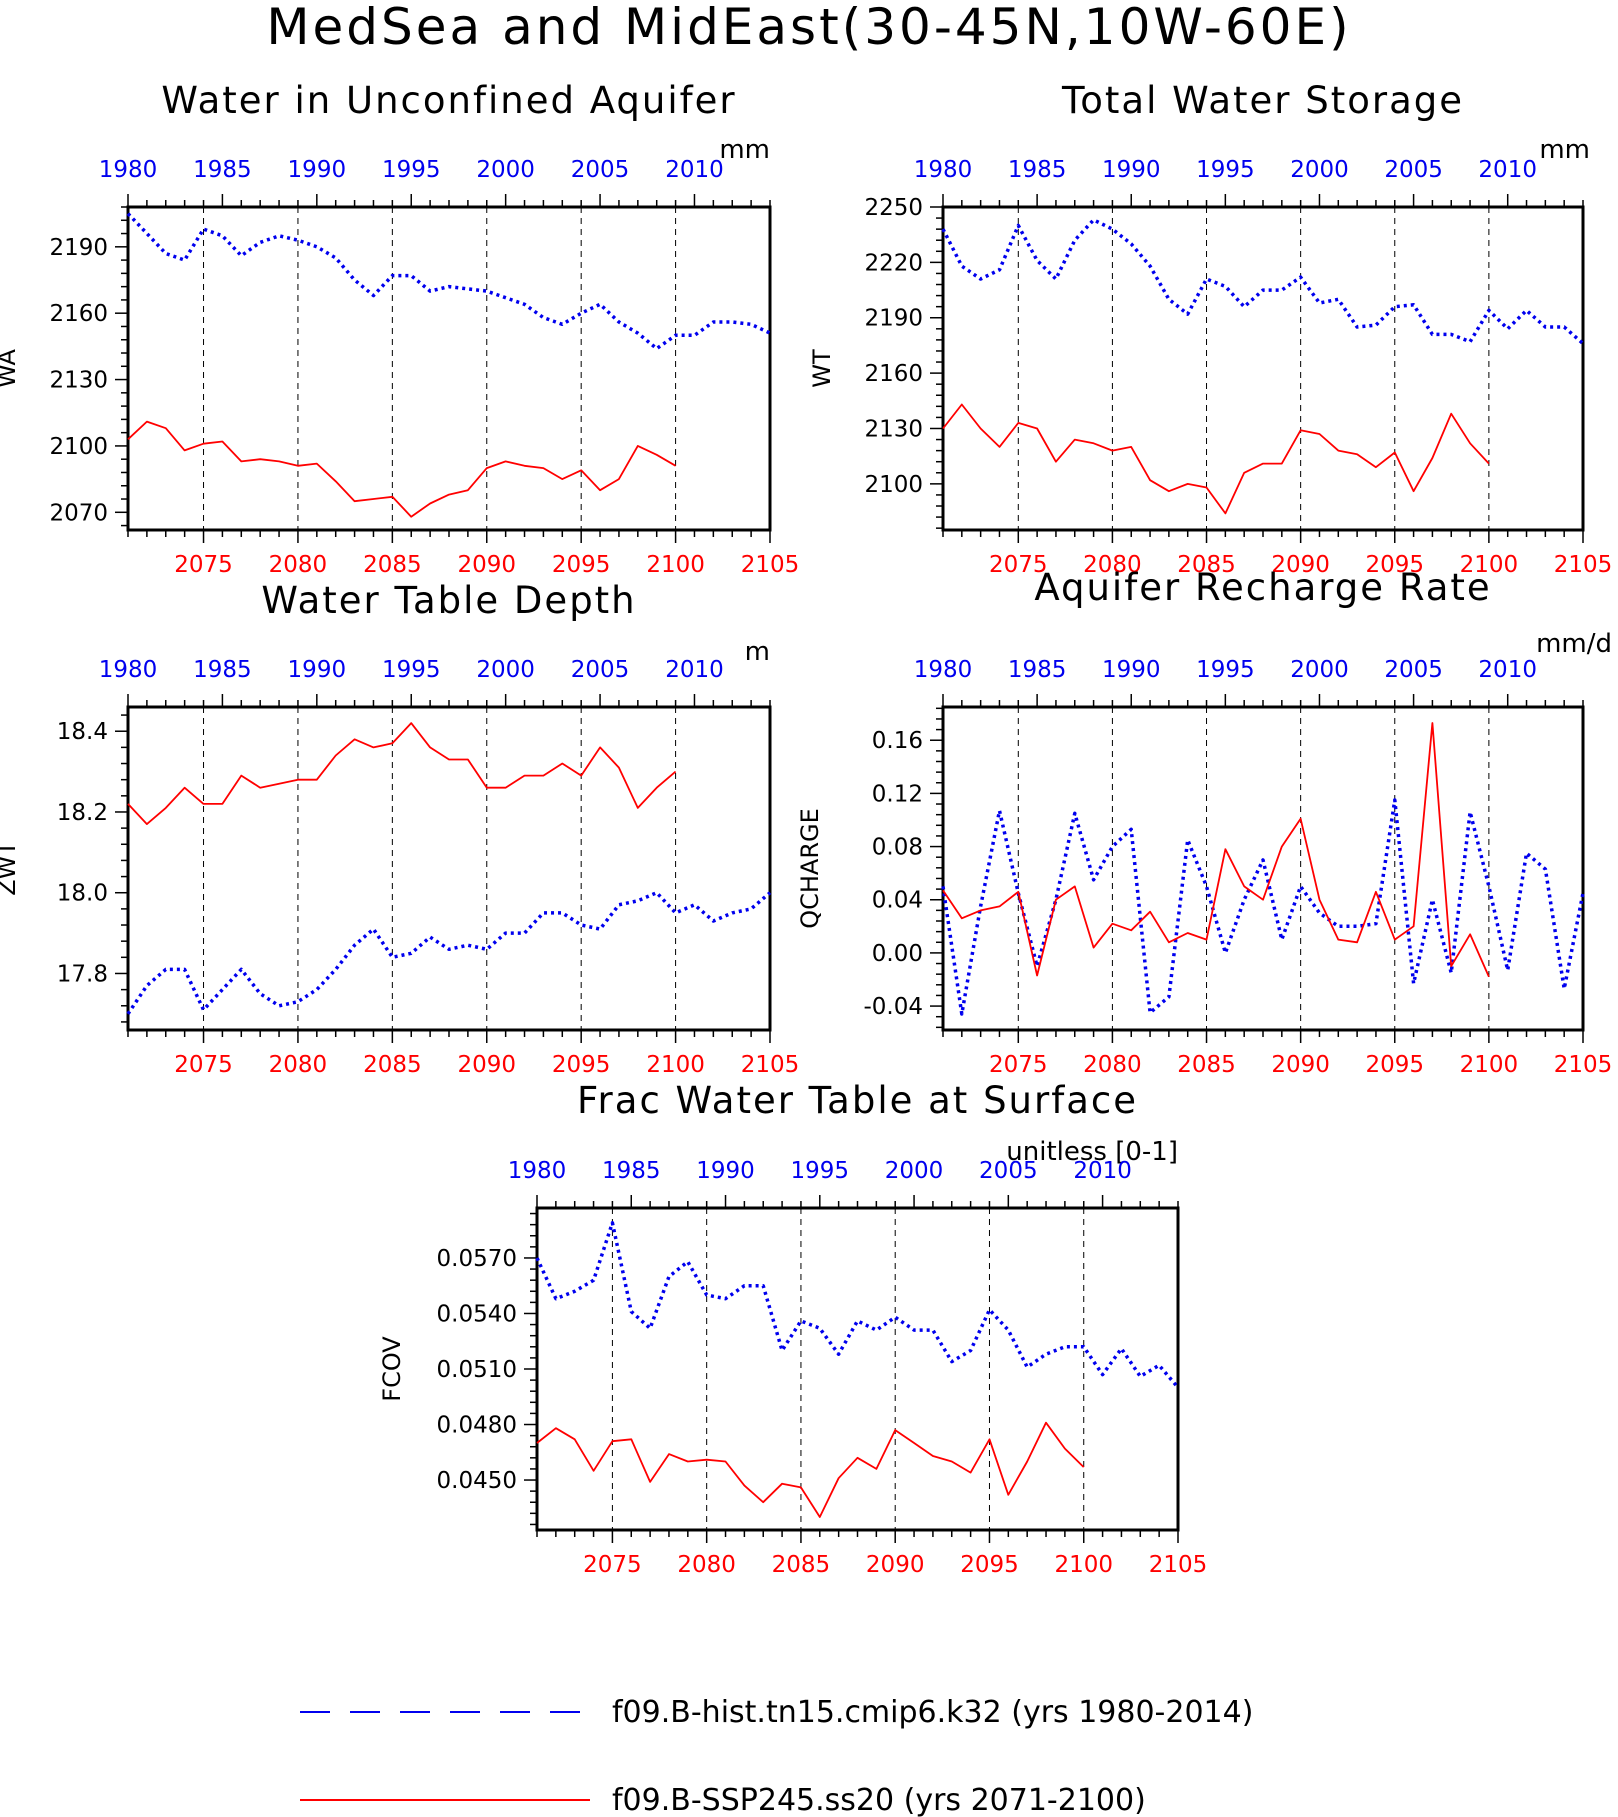 The height and width of the screenshot is (1817, 1618). What do you see at coordinates (897, 848) in the screenshot?
I see `y-tick-label: 0.08` at bounding box center [897, 848].